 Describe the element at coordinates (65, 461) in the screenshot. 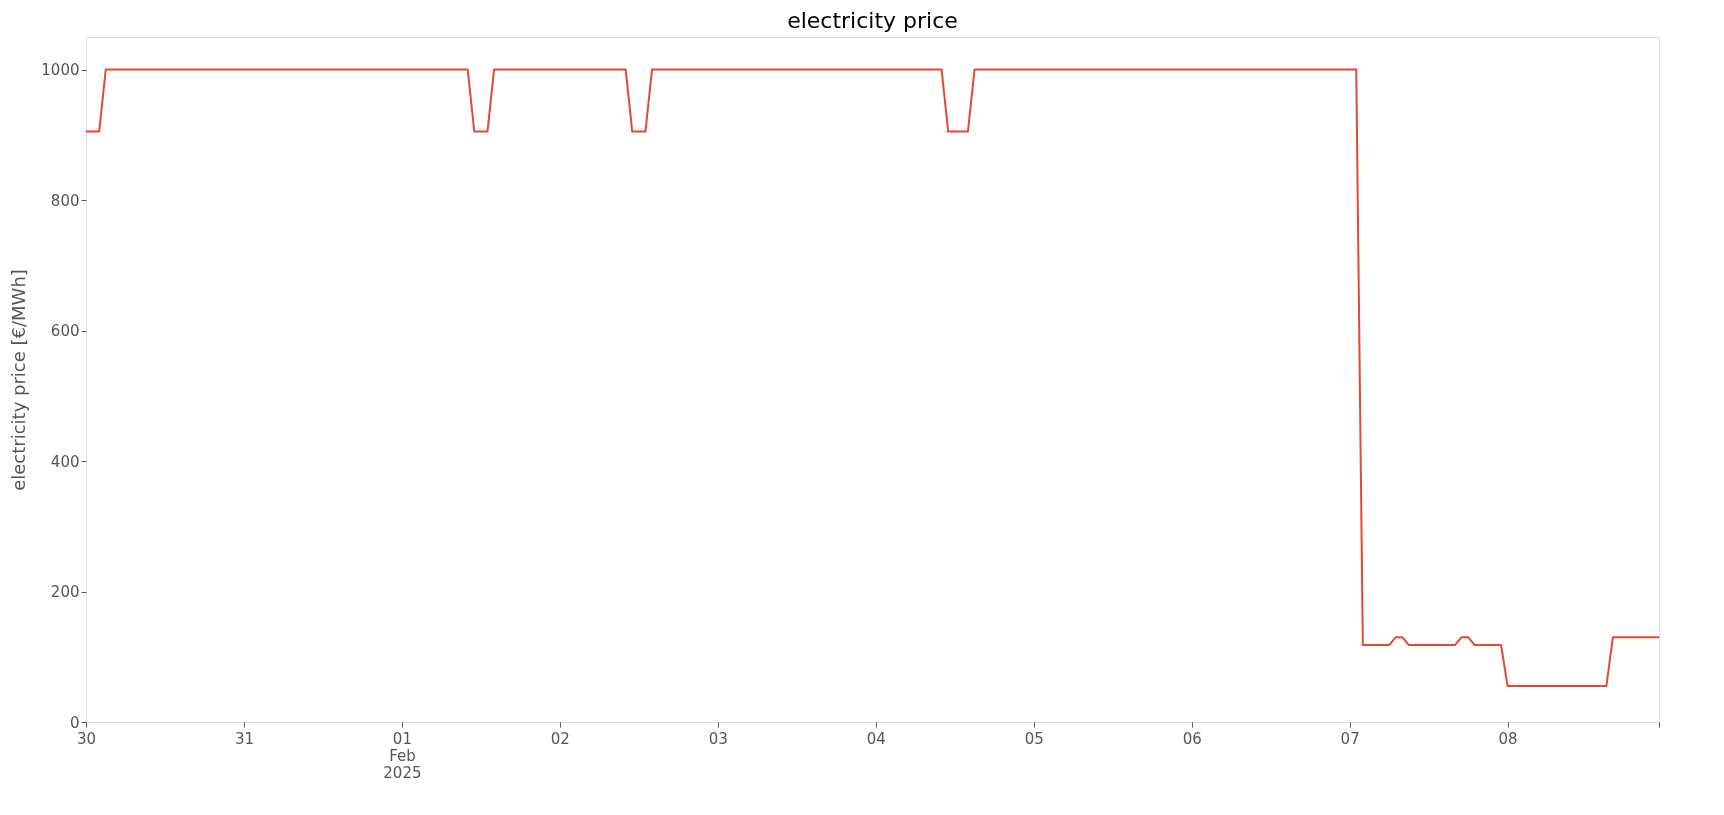

I see `y-tick-label: 400` at that location.